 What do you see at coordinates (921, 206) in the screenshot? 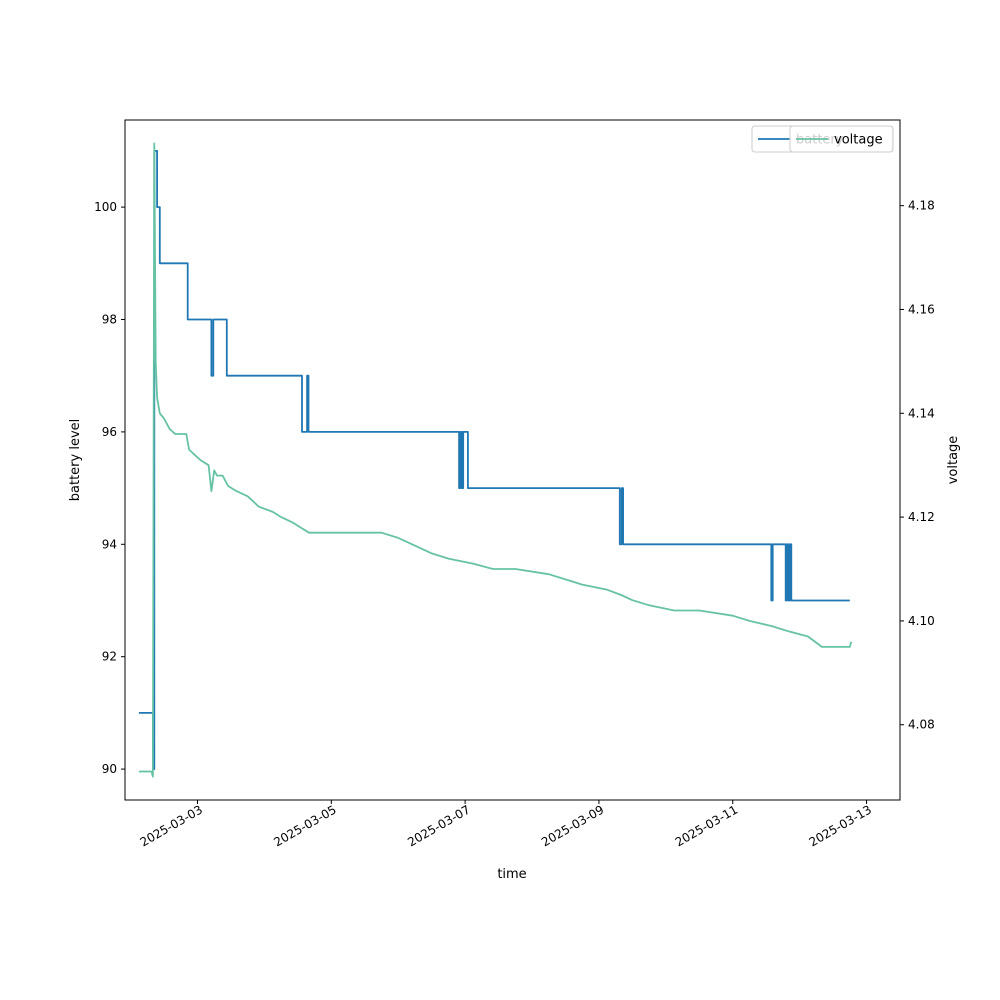
I see `right-y-tick-label: 4.18` at bounding box center [921, 206].